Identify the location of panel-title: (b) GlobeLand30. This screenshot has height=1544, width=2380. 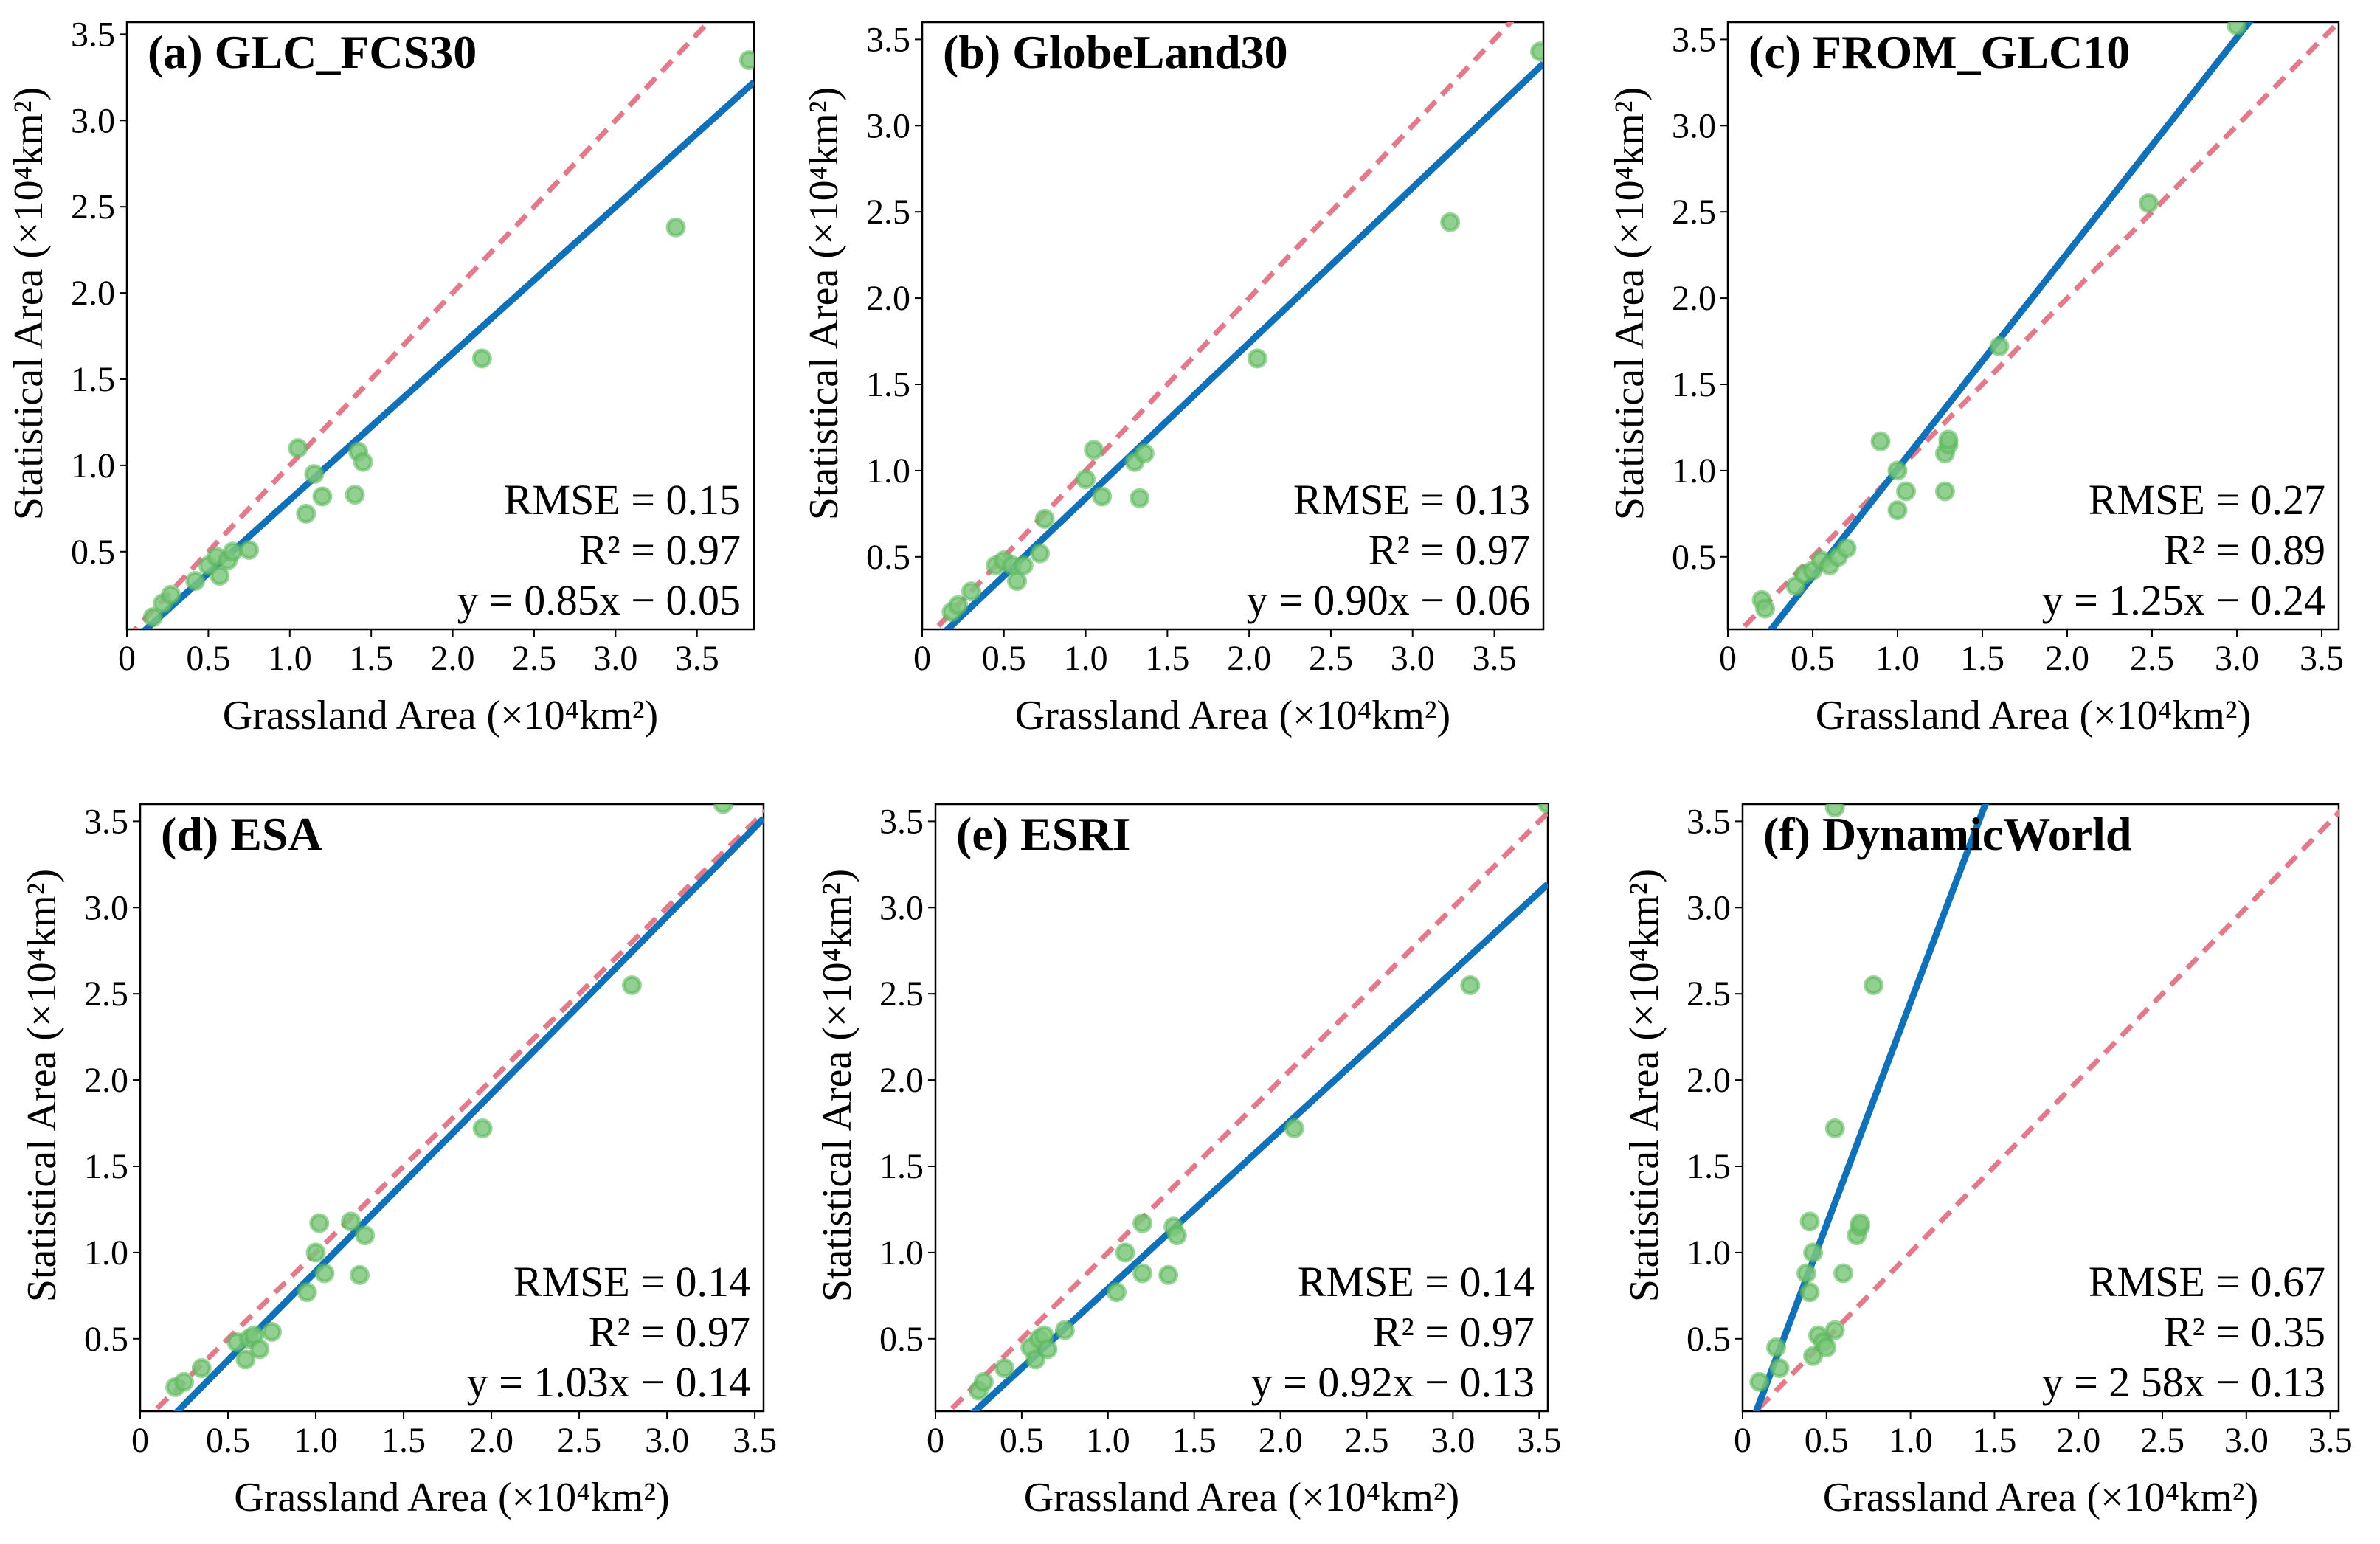
(1115, 52).